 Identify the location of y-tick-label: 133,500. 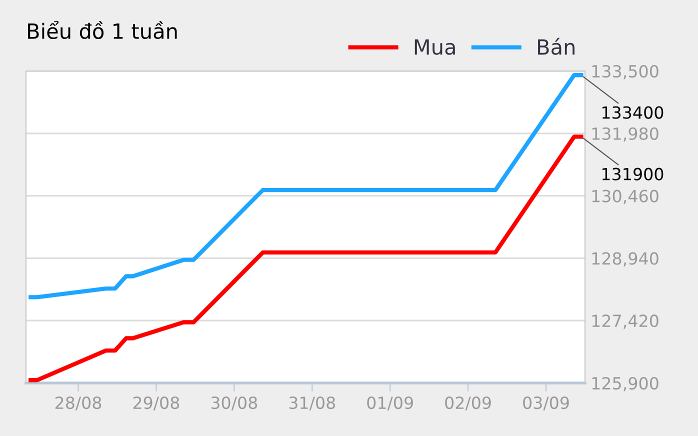
(625, 72).